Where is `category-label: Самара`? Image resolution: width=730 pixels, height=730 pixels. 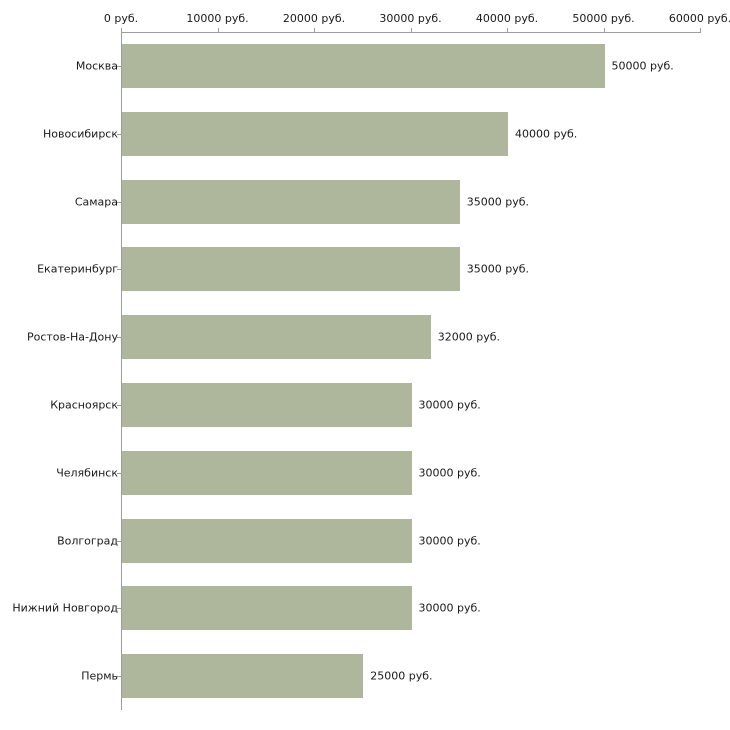
category-label: Самара is located at coordinates (96, 201).